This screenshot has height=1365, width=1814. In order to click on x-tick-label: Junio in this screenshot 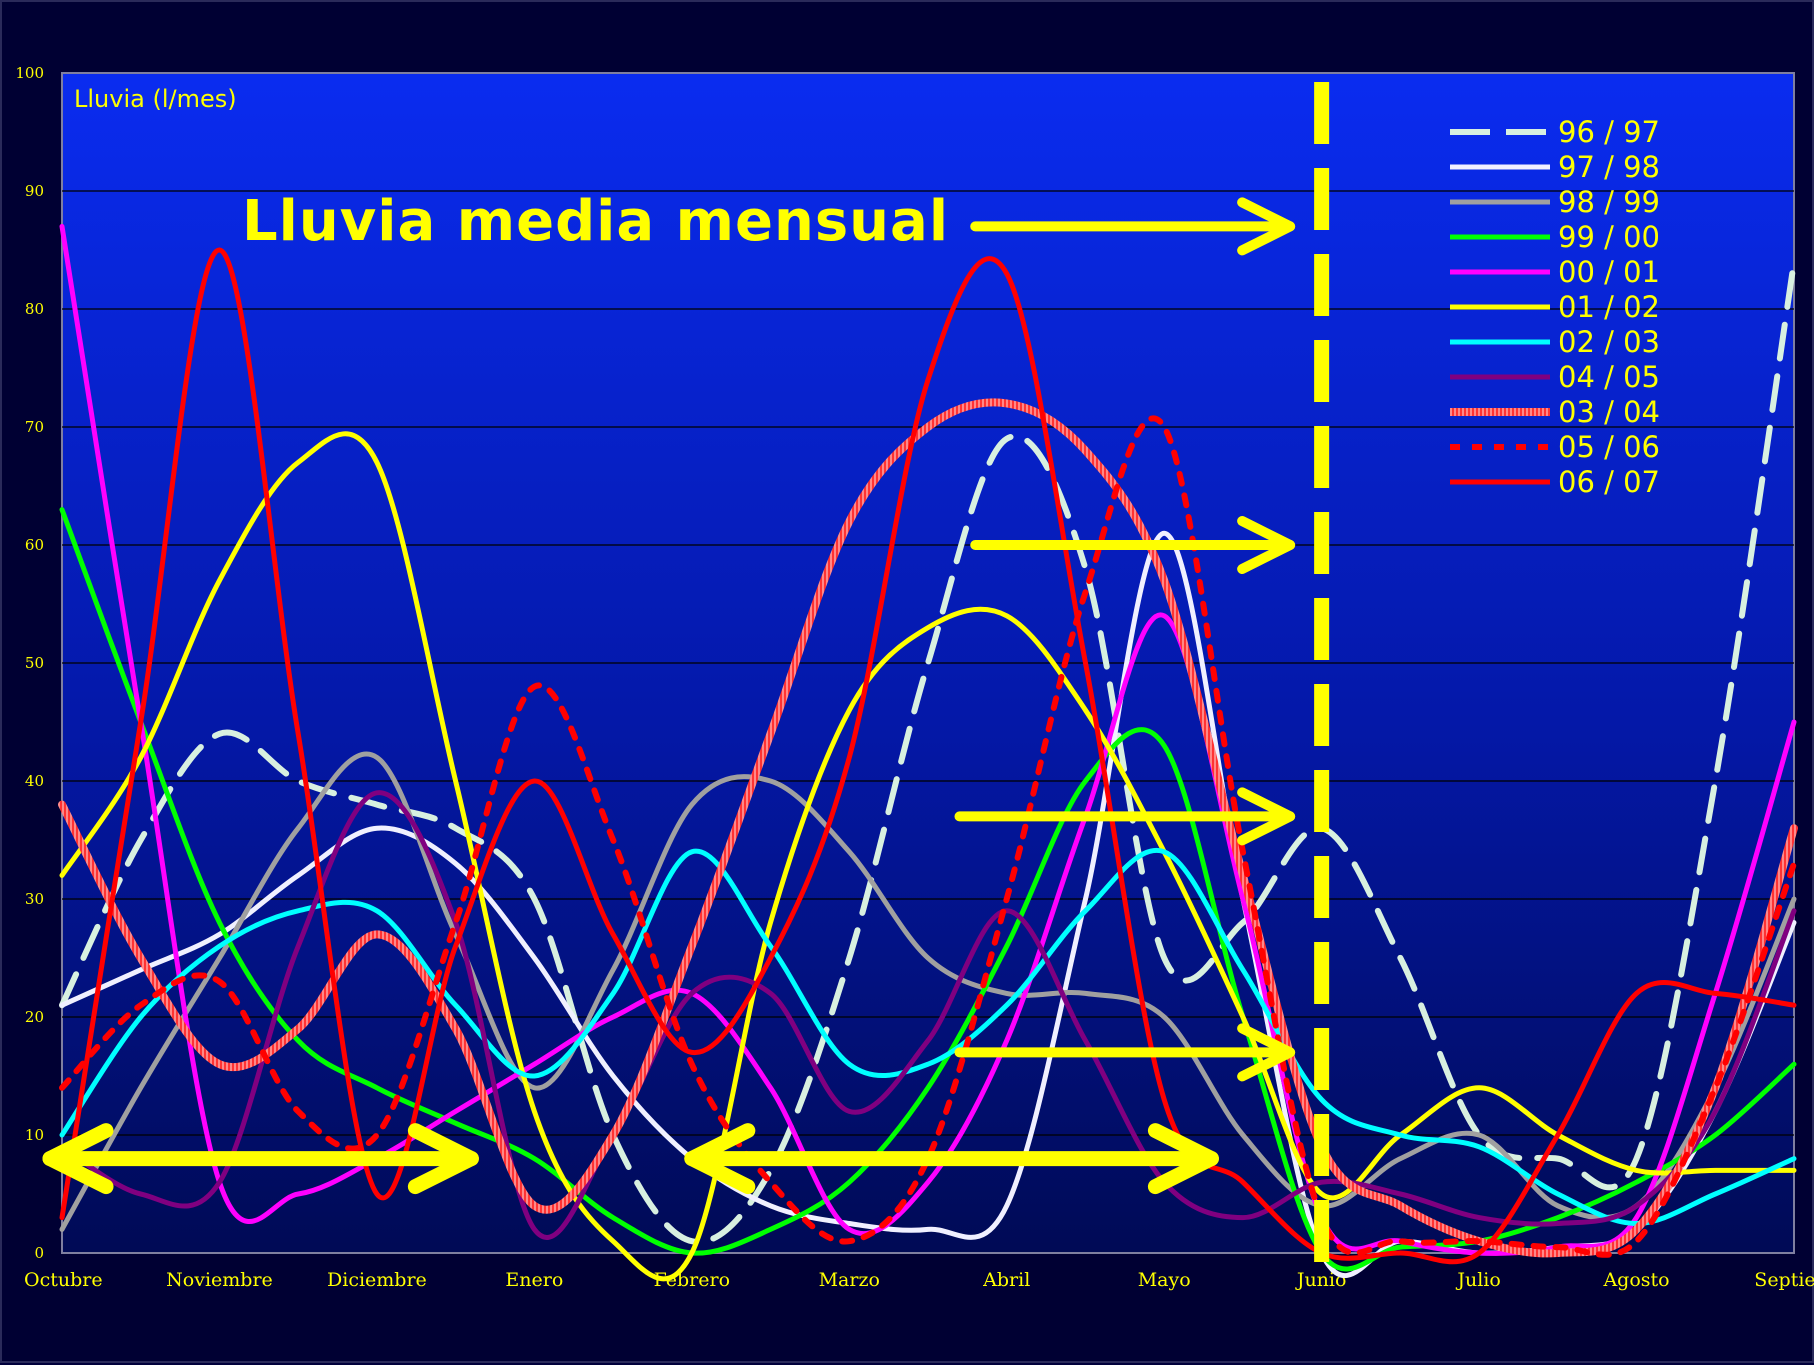, I will do `click(1321, 1280)`.